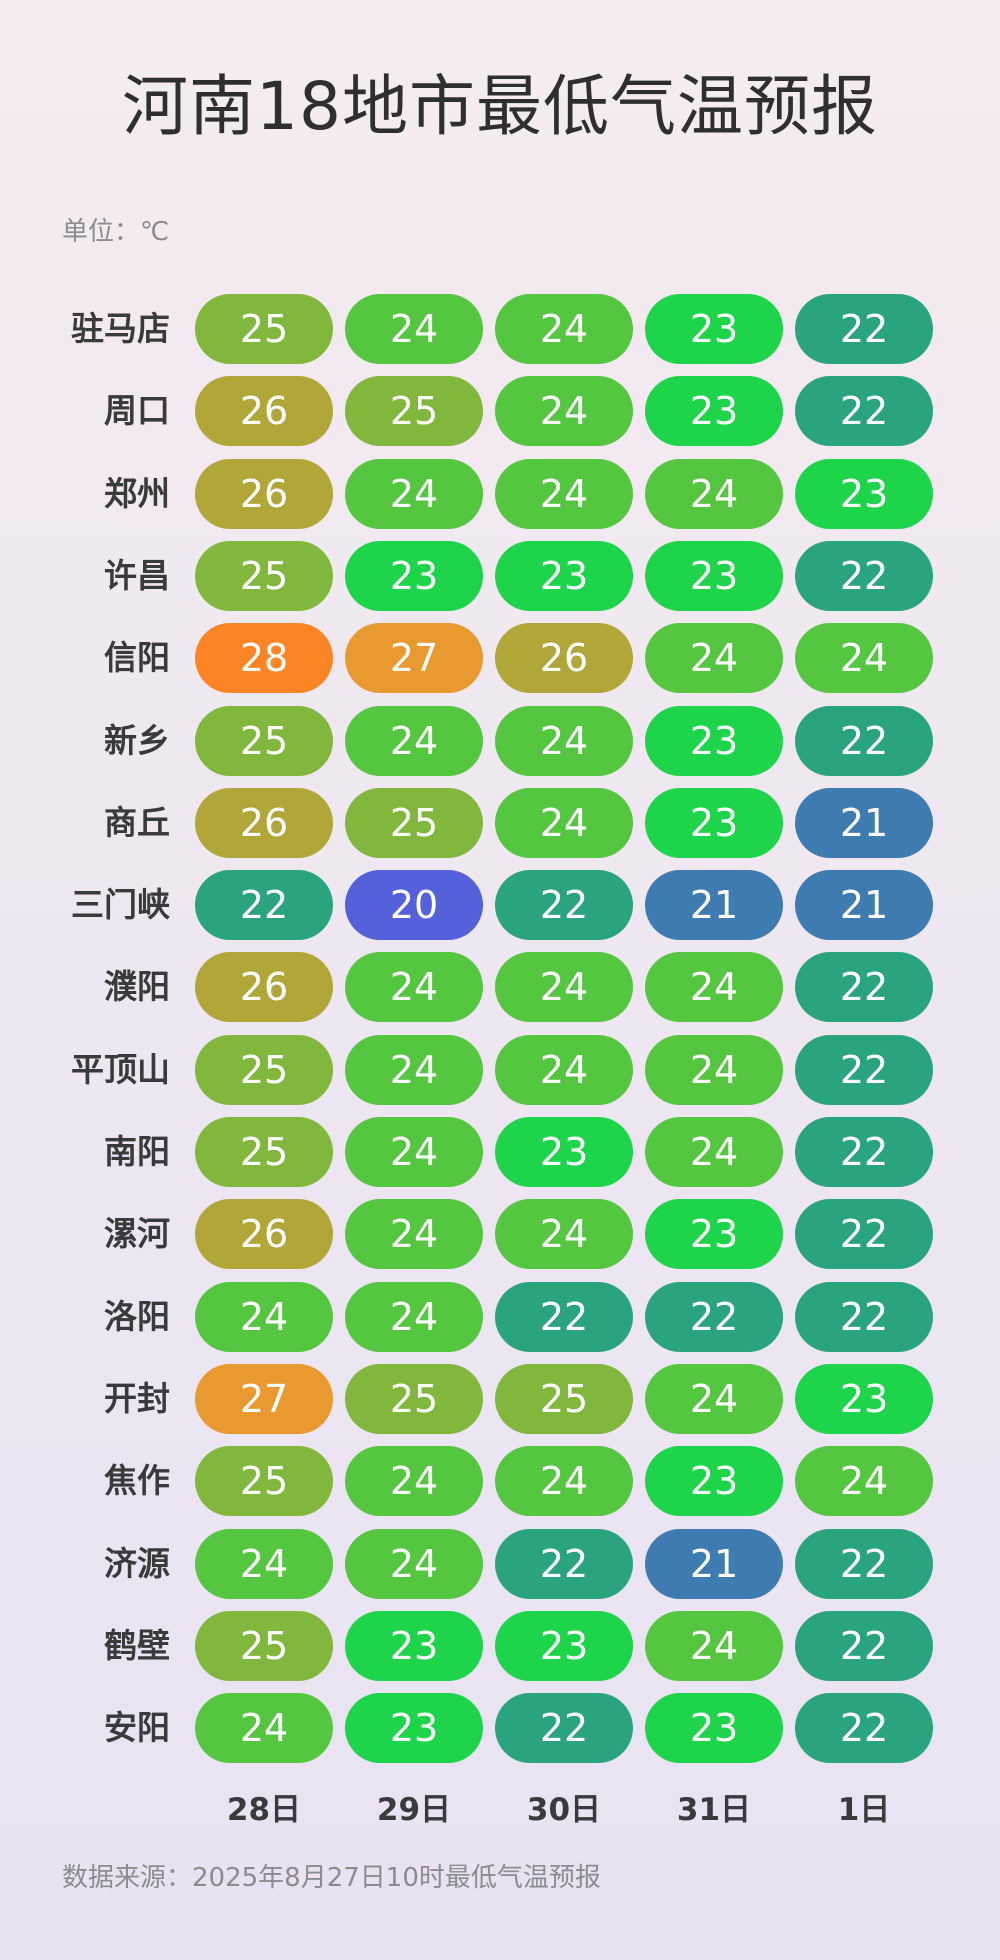  I want to click on city-label: 焦作, so click(137, 1481).